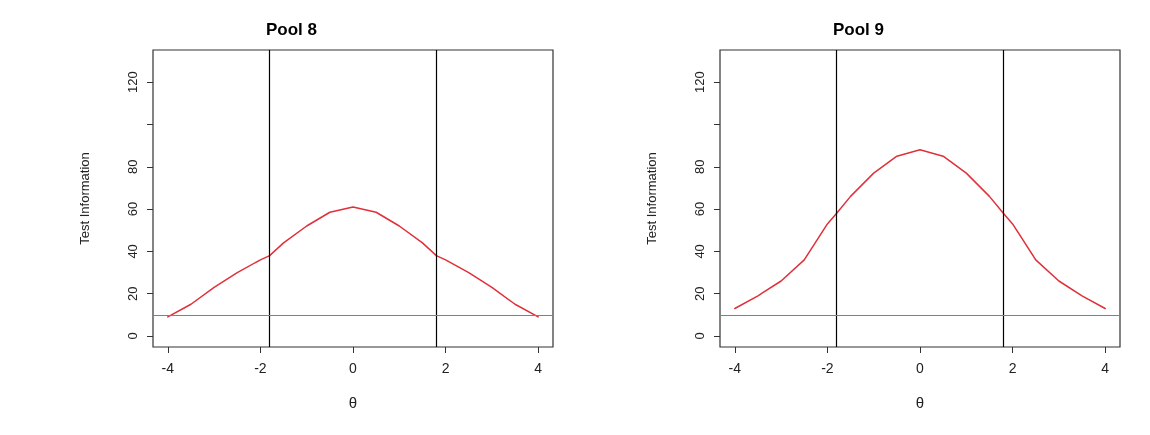  What do you see at coordinates (858, 29) in the screenshot?
I see `chart-title: Pool 9` at bounding box center [858, 29].